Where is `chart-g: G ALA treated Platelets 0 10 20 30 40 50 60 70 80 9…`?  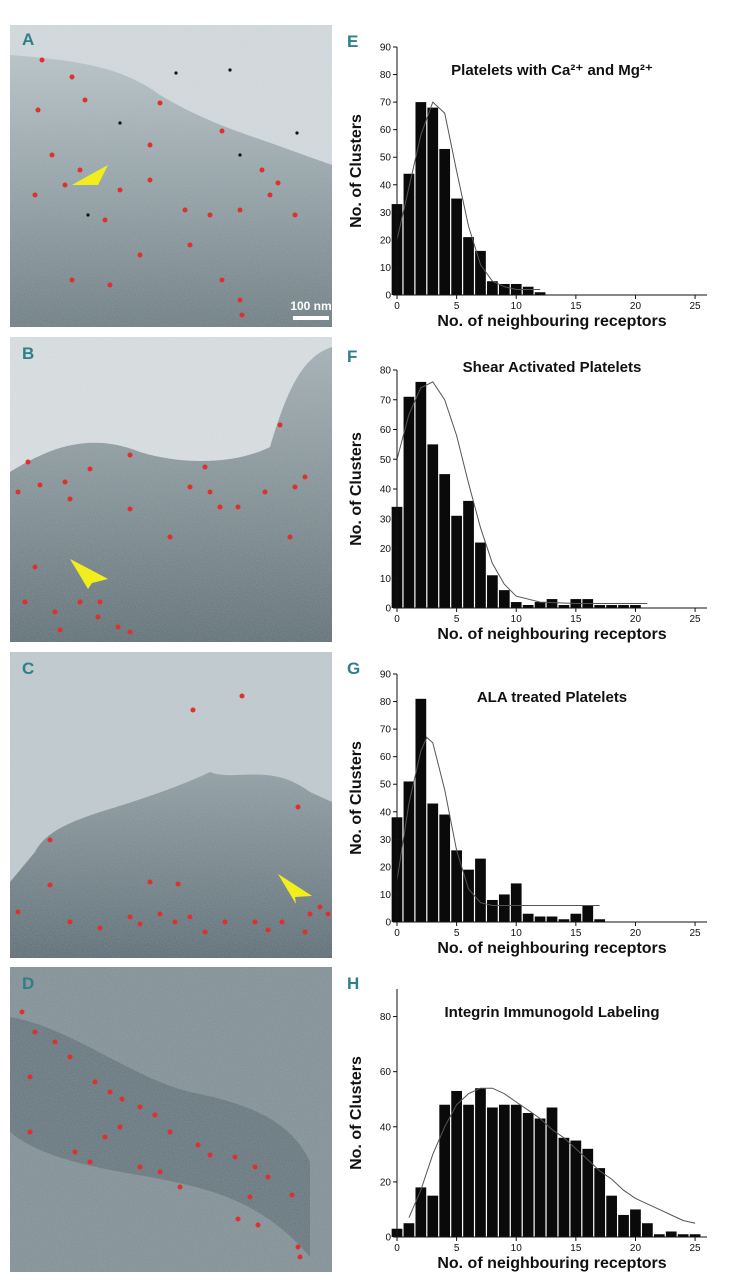
chart-g: G ALA treated Platelets 0 10 20 30 40 50 60 70 80 9… is located at coordinates (537, 809).